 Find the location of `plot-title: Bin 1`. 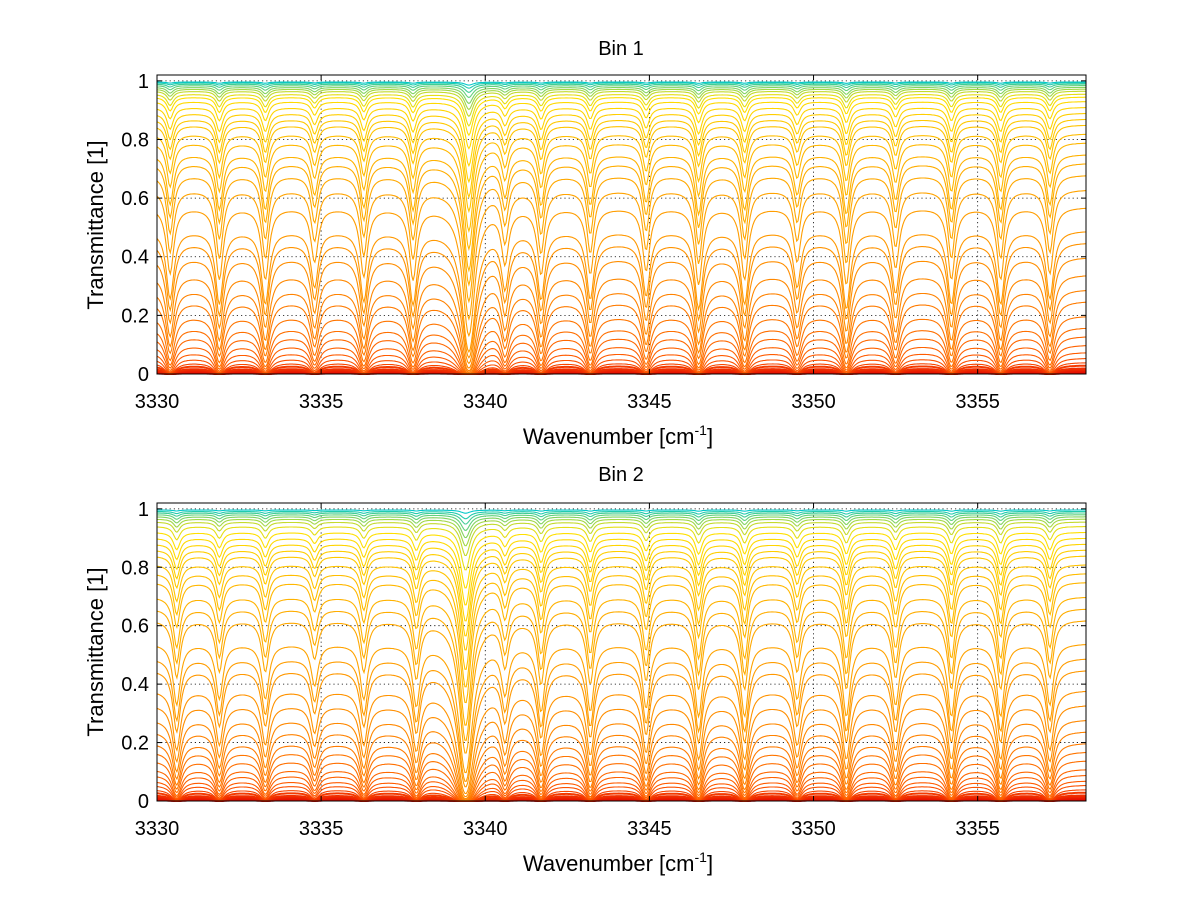

plot-title: Bin 1 is located at coordinates (621, 49).